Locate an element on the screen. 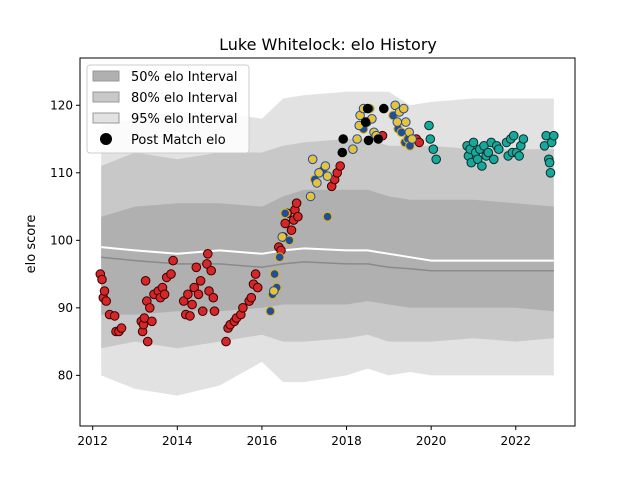 The width and height of the screenshot is (640, 480). y-tick-label: 80 is located at coordinates (65, 375).